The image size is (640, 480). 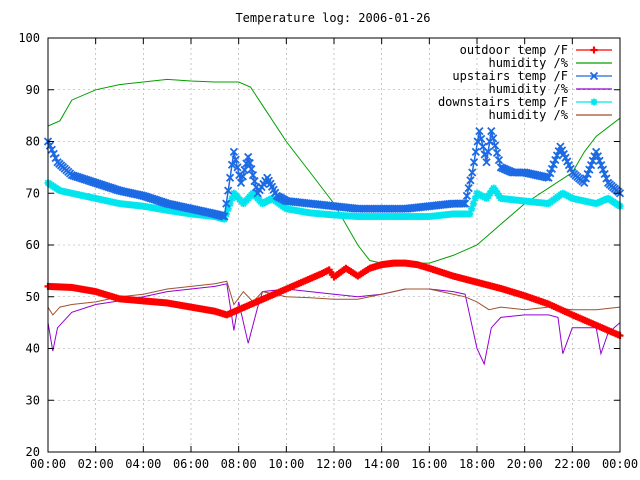 I want to click on x-tick-label: 06:00, so click(x=191, y=464).